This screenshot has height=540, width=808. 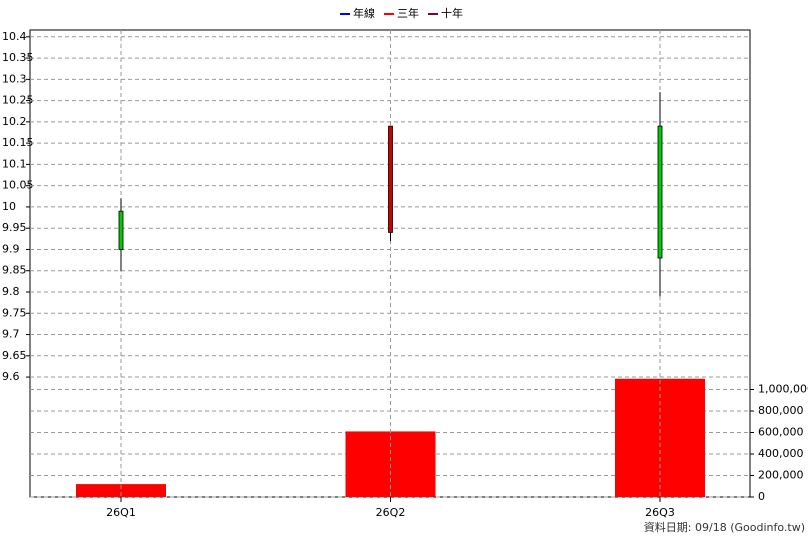 I want to click on y-tick-label: 10.15, so click(x=18, y=142).